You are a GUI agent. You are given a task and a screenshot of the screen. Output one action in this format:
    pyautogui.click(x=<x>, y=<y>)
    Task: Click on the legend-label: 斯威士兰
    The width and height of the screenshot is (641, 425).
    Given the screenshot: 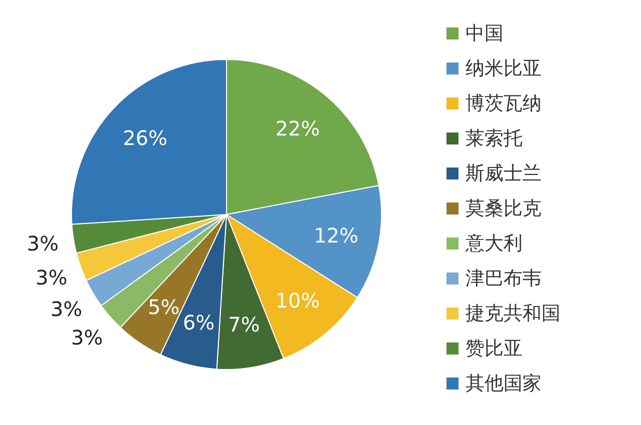 What is the action you would take?
    pyautogui.click(x=504, y=173)
    